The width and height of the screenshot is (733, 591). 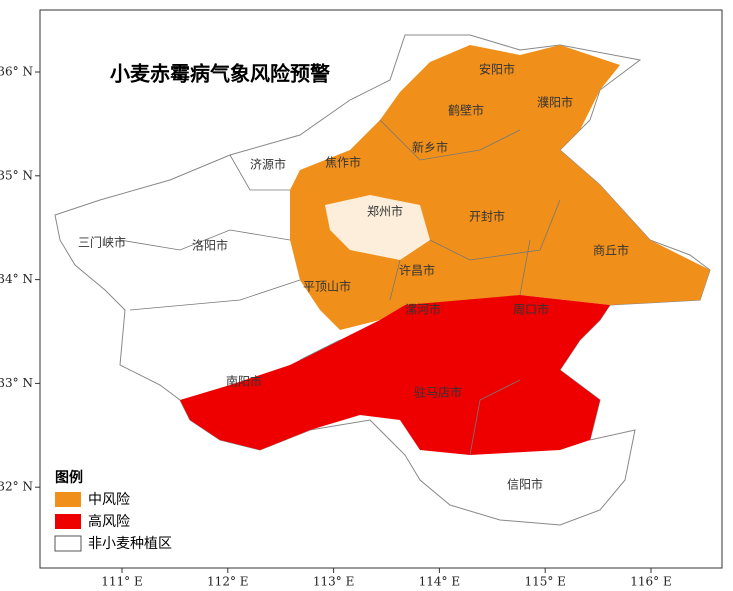 What do you see at coordinates (439, 582) in the screenshot?
I see `x-tick-label: 114° E` at bounding box center [439, 582].